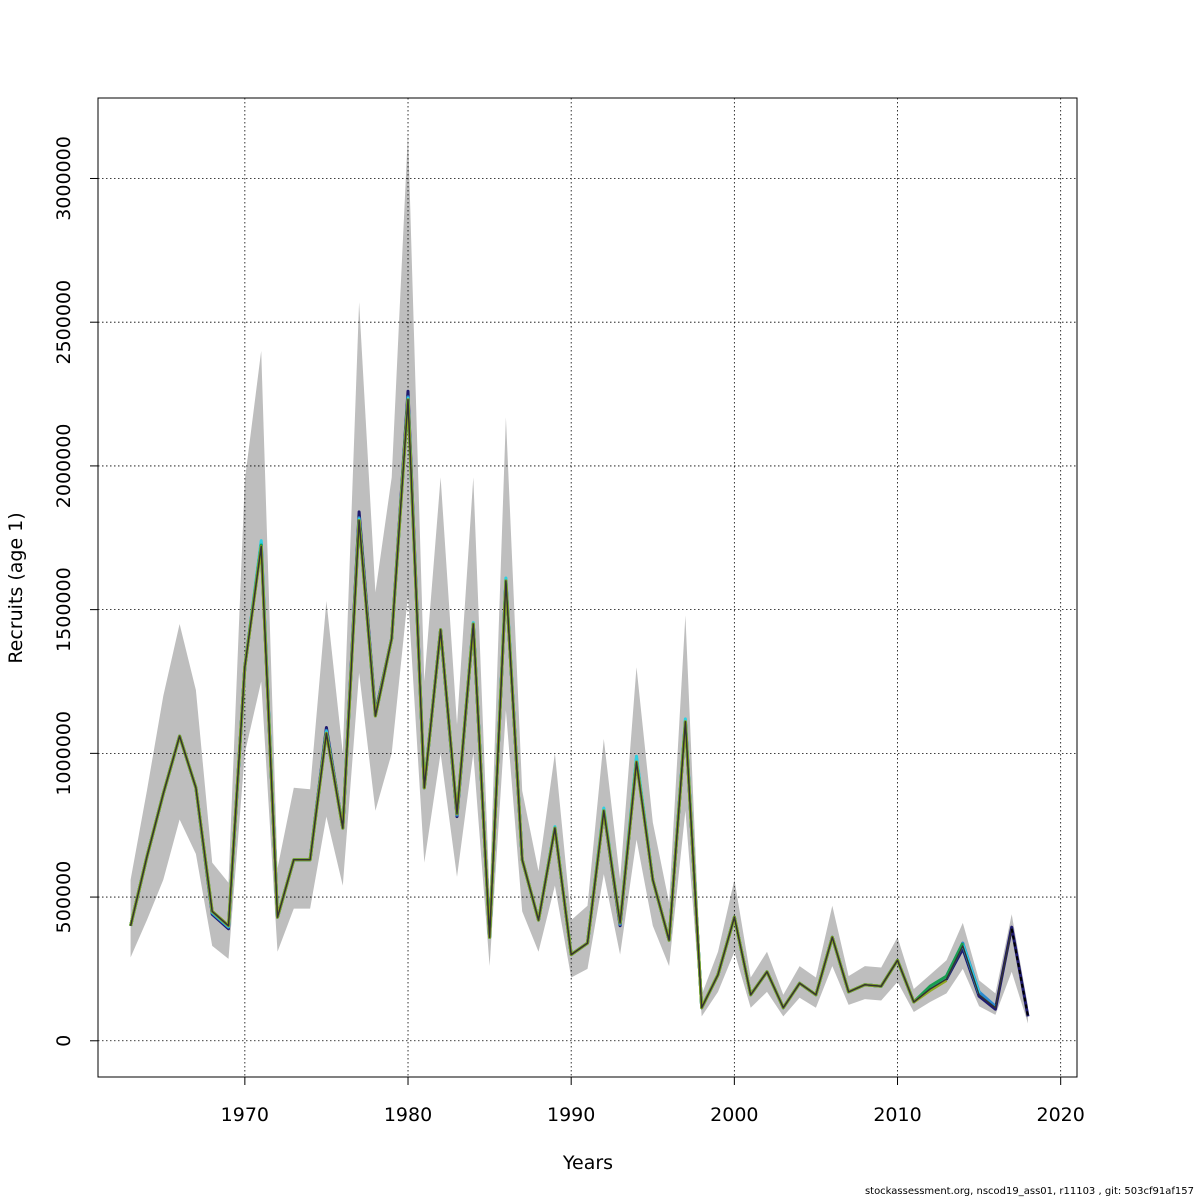 This screenshot has width=1200, height=1200. What do you see at coordinates (64, 1041) in the screenshot?
I see `y-tick-label: 0` at bounding box center [64, 1041].